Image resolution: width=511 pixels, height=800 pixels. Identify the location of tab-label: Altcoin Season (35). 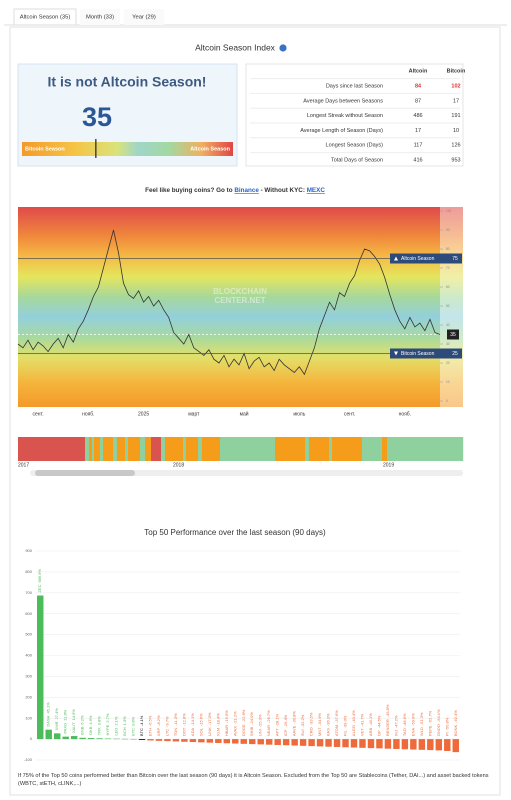
(45, 18).